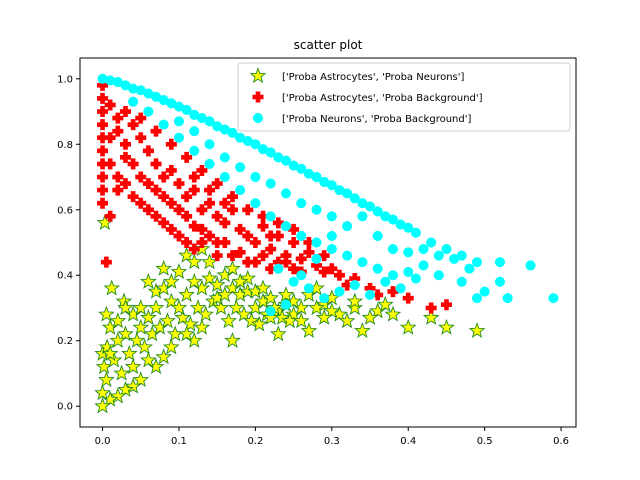 The height and width of the screenshot is (480, 640). Describe the element at coordinates (65, 276) in the screenshot. I see `y-tick-label-2: 0.4` at that location.